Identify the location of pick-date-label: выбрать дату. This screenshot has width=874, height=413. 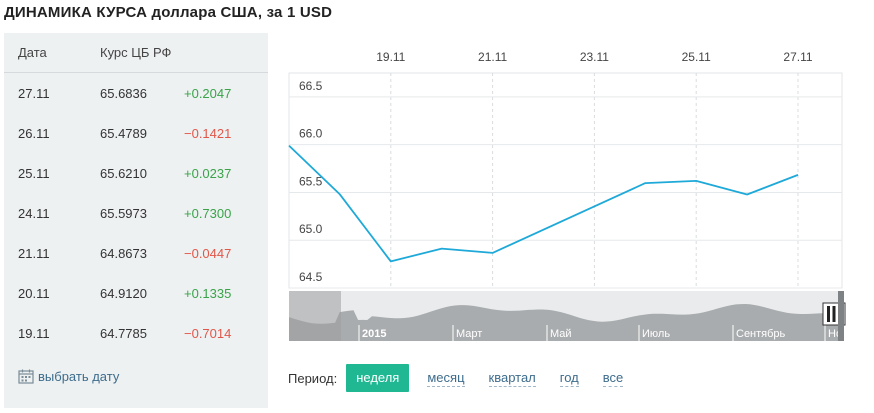
(79, 376).